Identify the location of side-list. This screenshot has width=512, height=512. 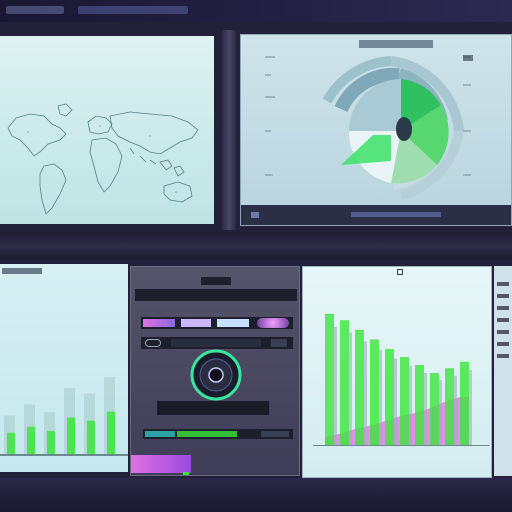
(503, 371).